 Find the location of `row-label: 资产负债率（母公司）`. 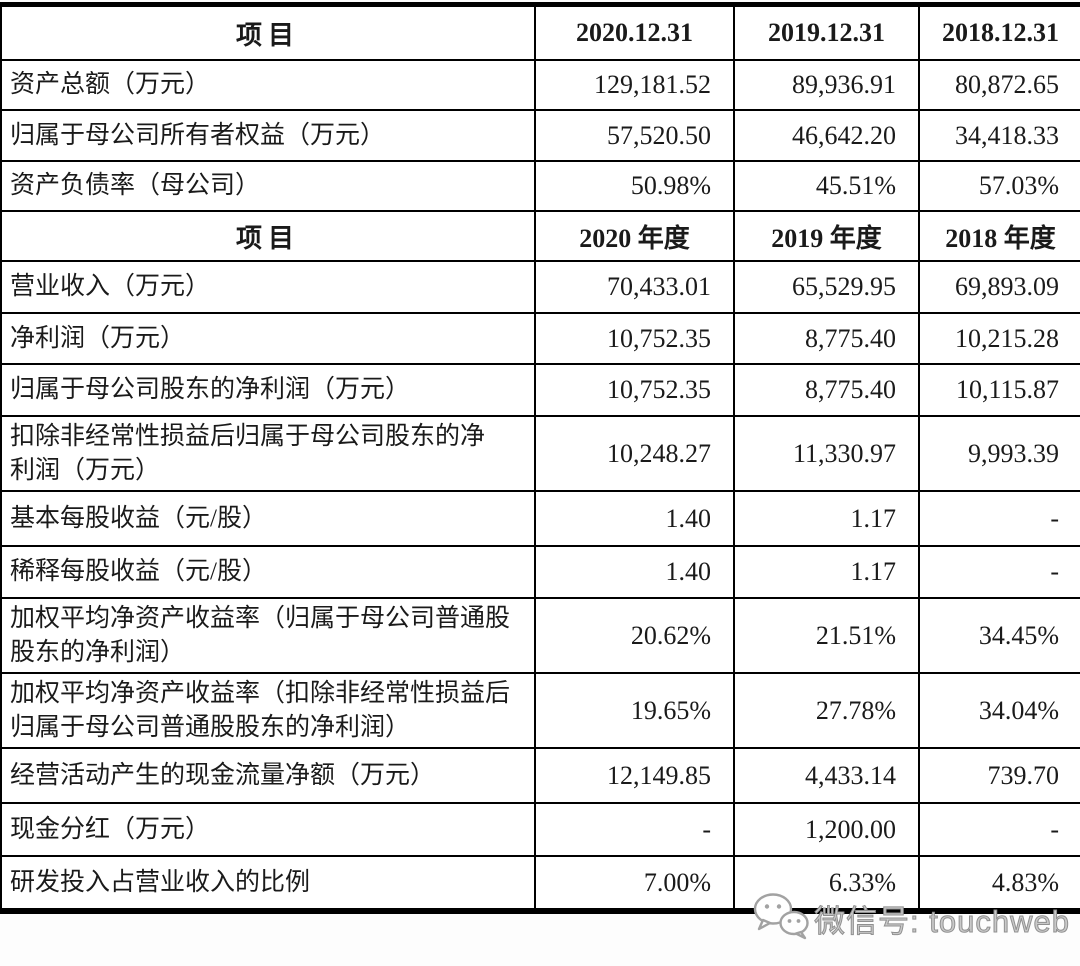

row-label: 资产负债率（母公司） is located at coordinates (268, 186).